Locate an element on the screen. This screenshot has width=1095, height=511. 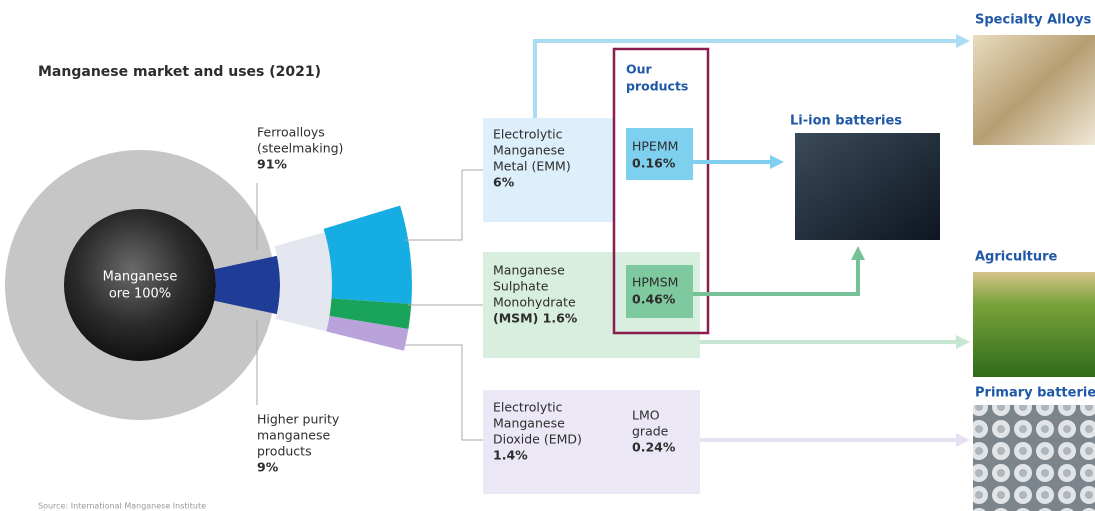
center-label: ore 100% is located at coordinates (140, 294).